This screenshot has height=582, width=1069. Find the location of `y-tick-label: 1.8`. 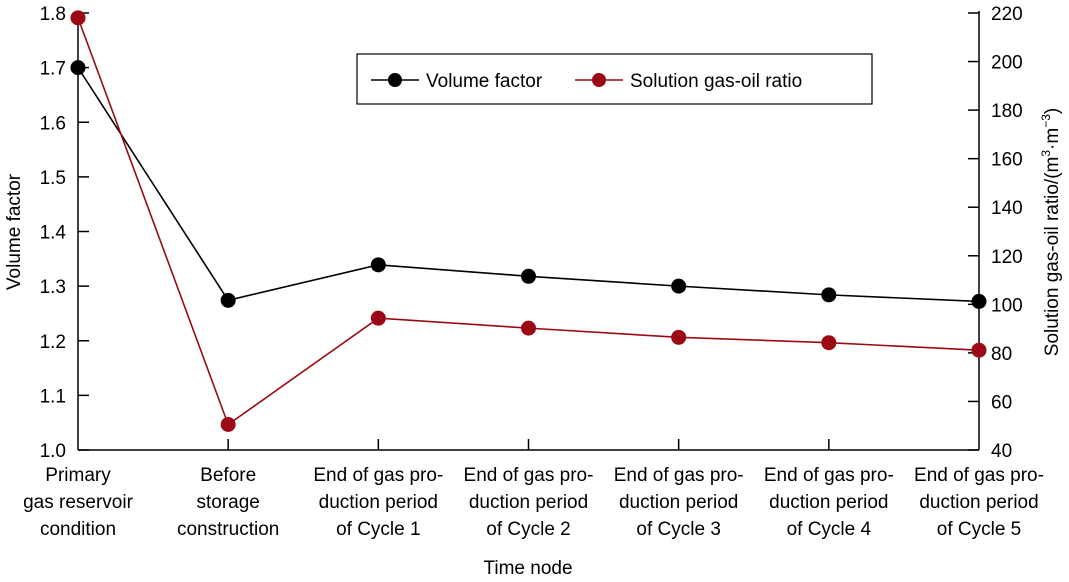

y-tick-label: 1.8 is located at coordinates (53, 14).